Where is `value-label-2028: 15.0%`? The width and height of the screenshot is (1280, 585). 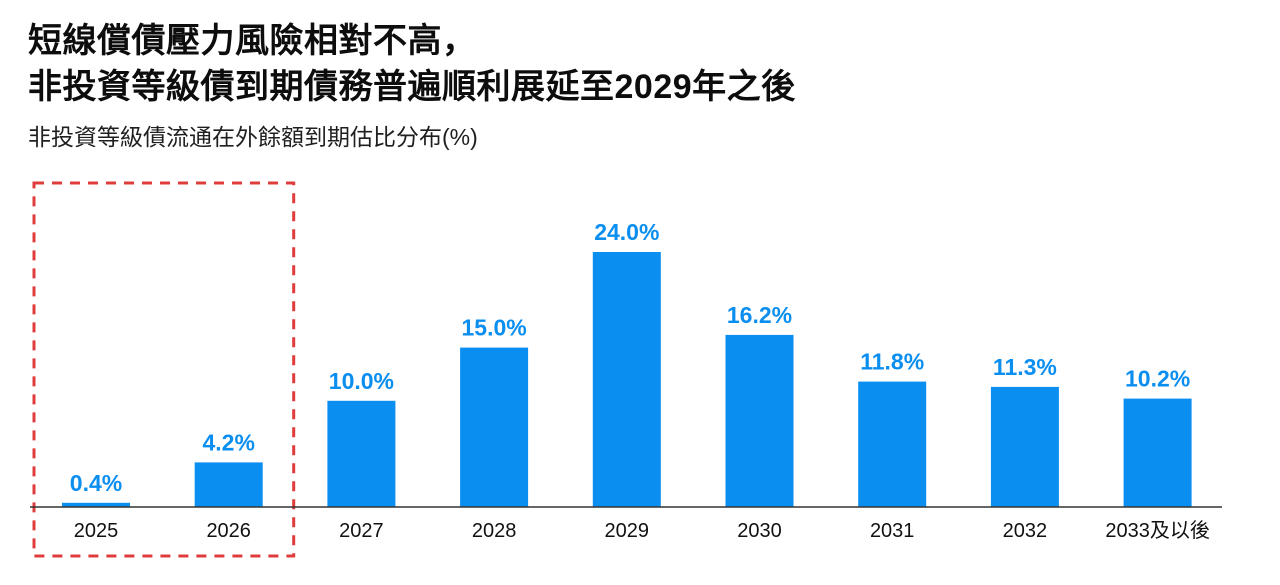
value-label-2028: 15.0% is located at coordinates (493, 328).